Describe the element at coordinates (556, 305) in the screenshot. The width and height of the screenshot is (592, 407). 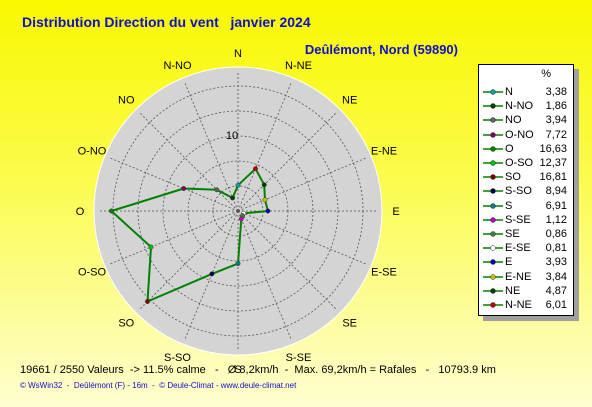
I see `legend-value: 6,01` at that location.